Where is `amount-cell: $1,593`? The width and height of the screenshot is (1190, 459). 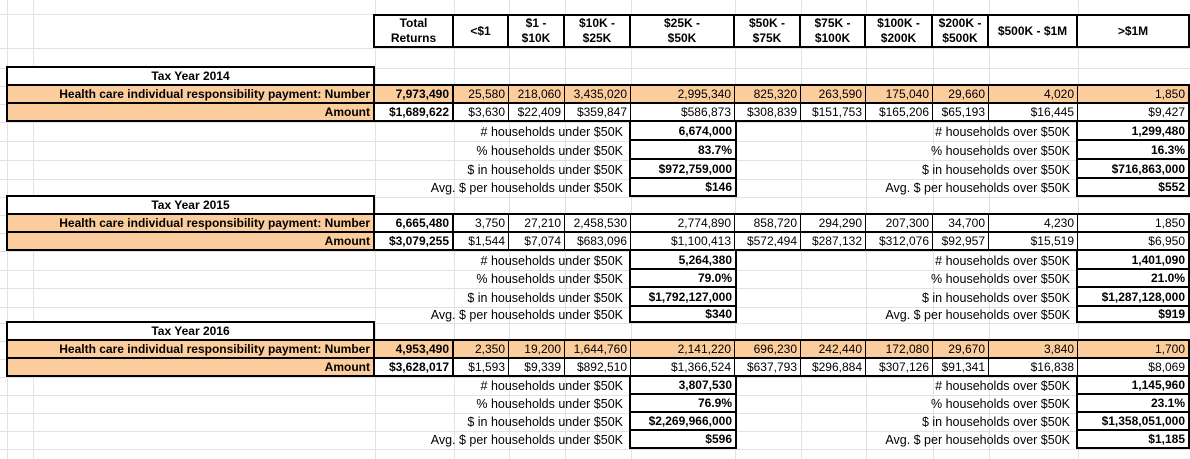 amount-cell: $1,593 is located at coordinates (481, 367).